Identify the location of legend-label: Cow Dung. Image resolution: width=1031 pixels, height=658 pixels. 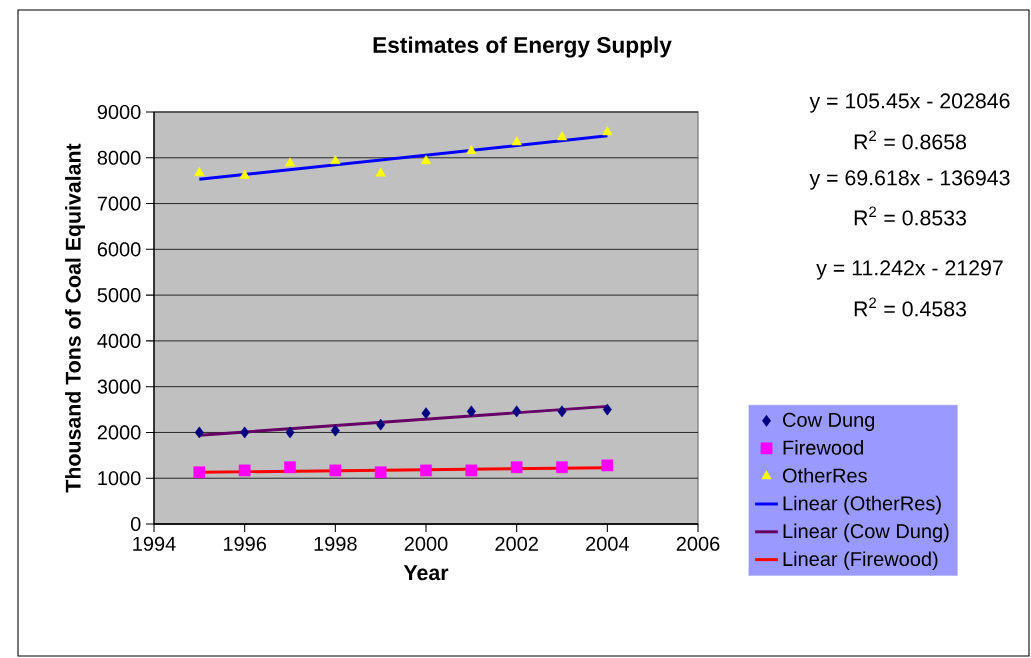
(829, 421).